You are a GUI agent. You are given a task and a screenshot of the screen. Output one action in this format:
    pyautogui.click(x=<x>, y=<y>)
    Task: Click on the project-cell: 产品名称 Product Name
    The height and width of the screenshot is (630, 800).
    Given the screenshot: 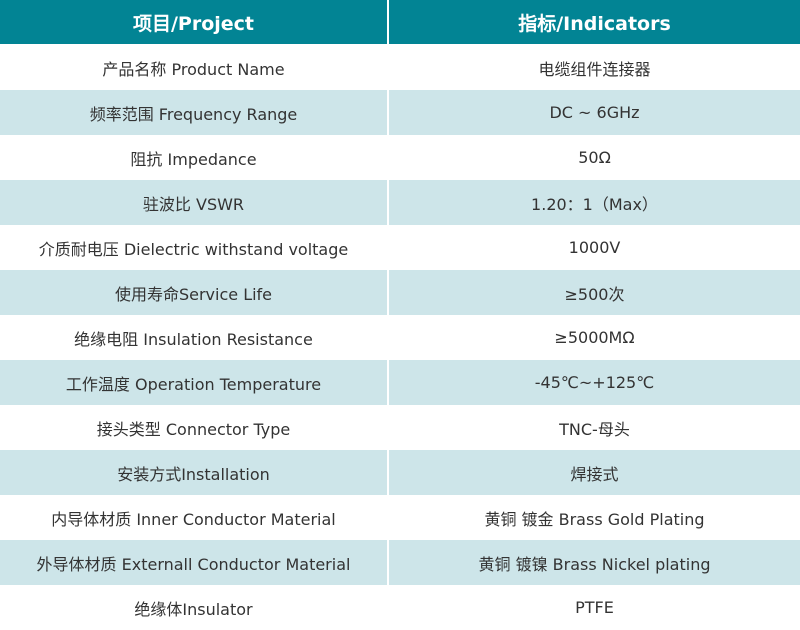 What is the action you would take?
    pyautogui.click(x=194, y=67)
    